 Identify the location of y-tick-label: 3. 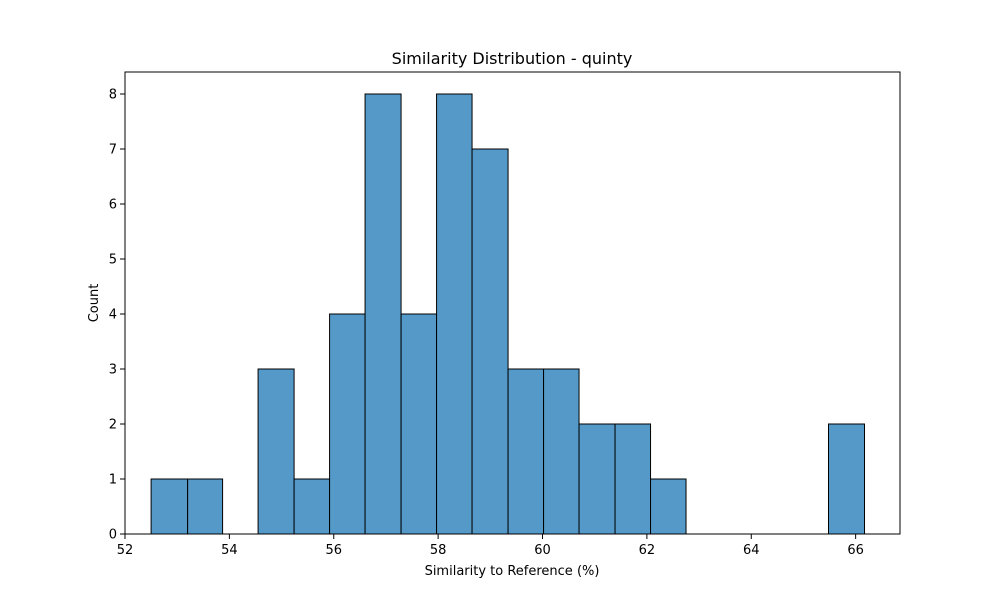
(113, 370).